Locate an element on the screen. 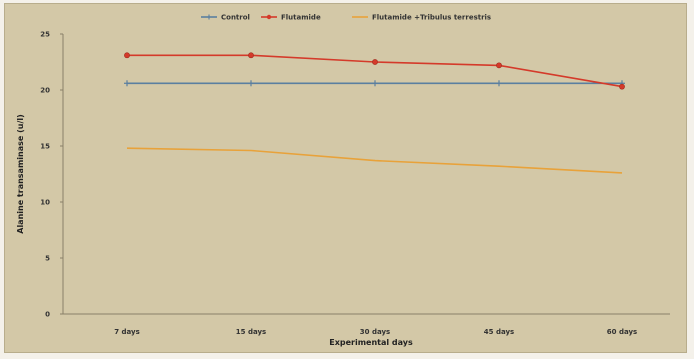 The image size is (694, 359). x-tick-label: 30 days is located at coordinates (375, 332).